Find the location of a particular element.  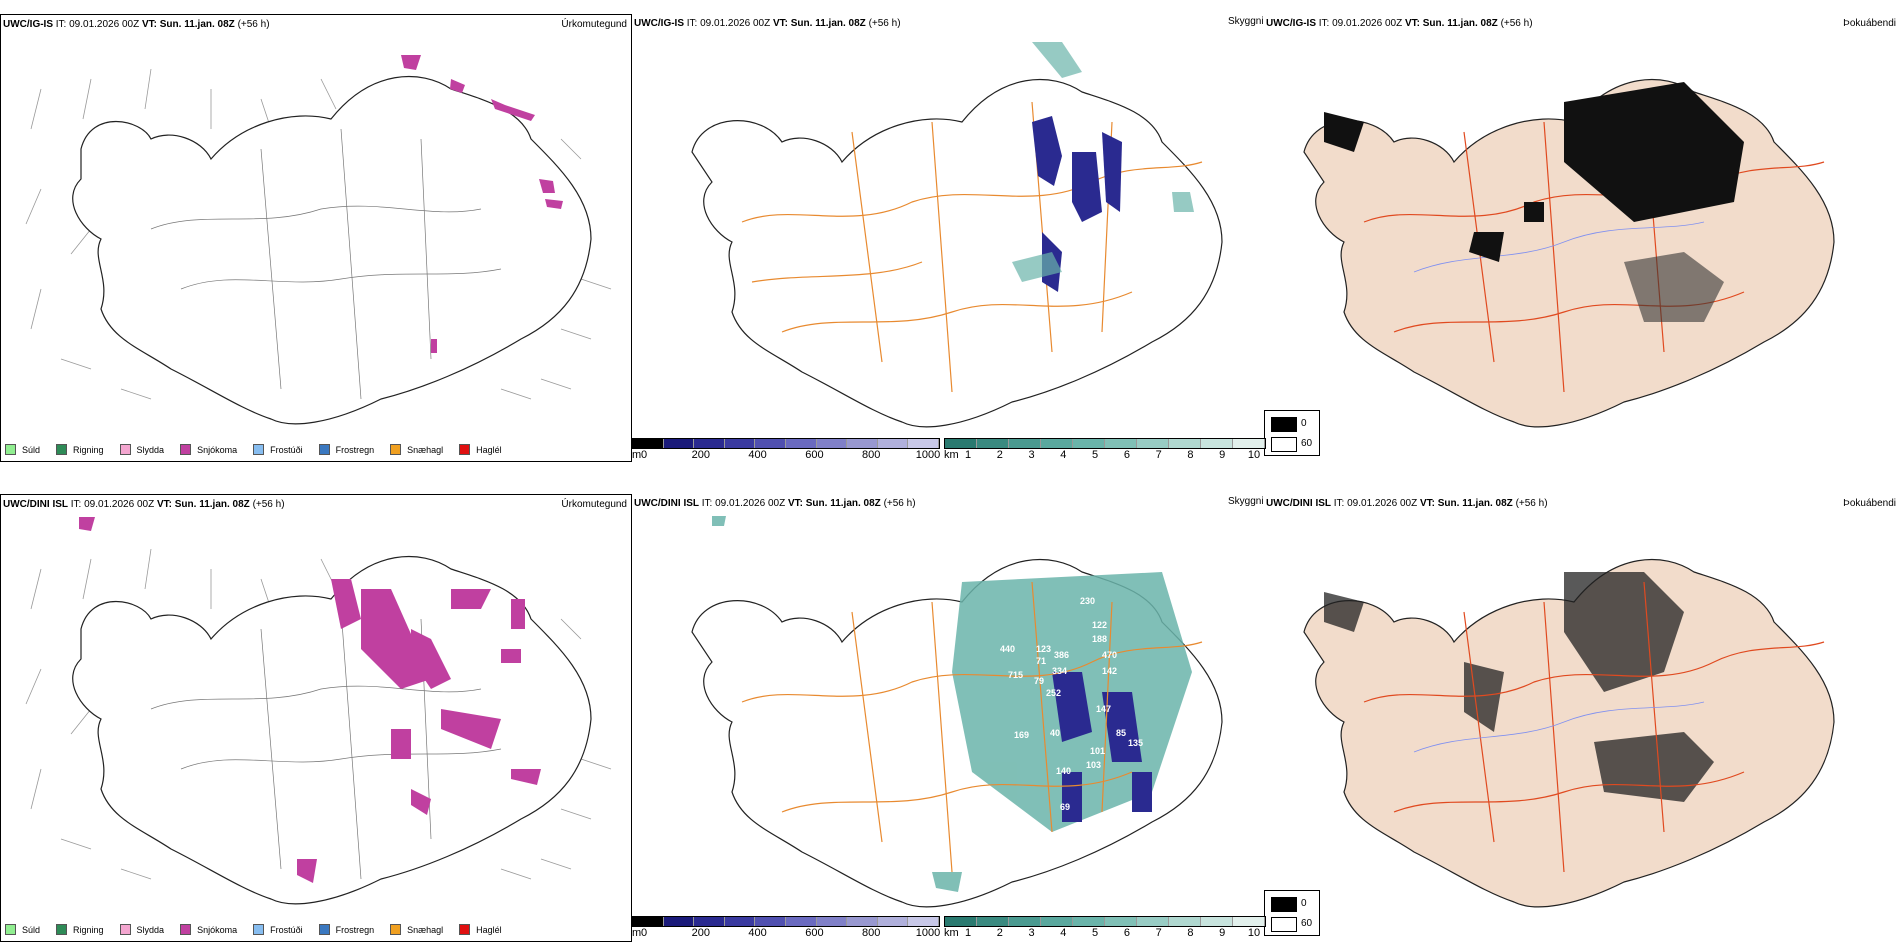

vis-value-label: 71 is located at coordinates (1041, 661).